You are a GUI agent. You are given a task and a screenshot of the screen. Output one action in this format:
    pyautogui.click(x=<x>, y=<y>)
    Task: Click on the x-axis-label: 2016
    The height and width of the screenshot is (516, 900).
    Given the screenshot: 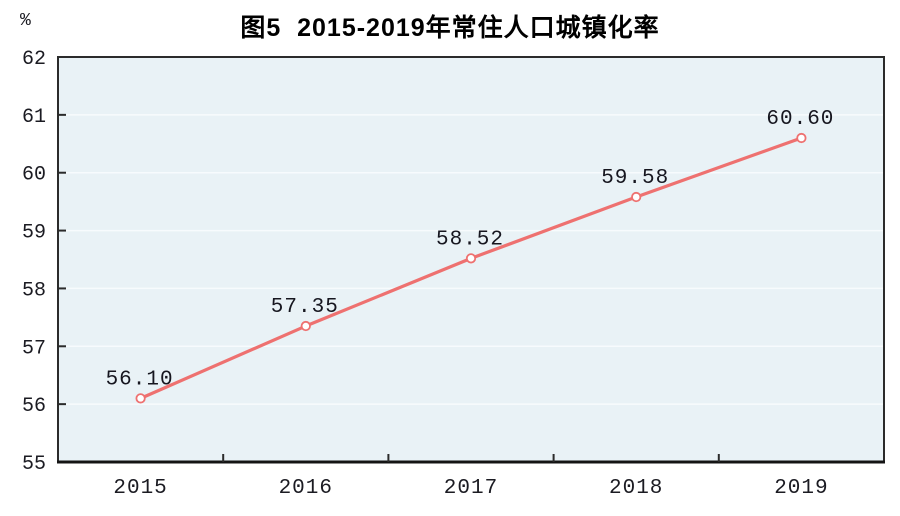 What is the action you would take?
    pyautogui.click(x=306, y=488)
    